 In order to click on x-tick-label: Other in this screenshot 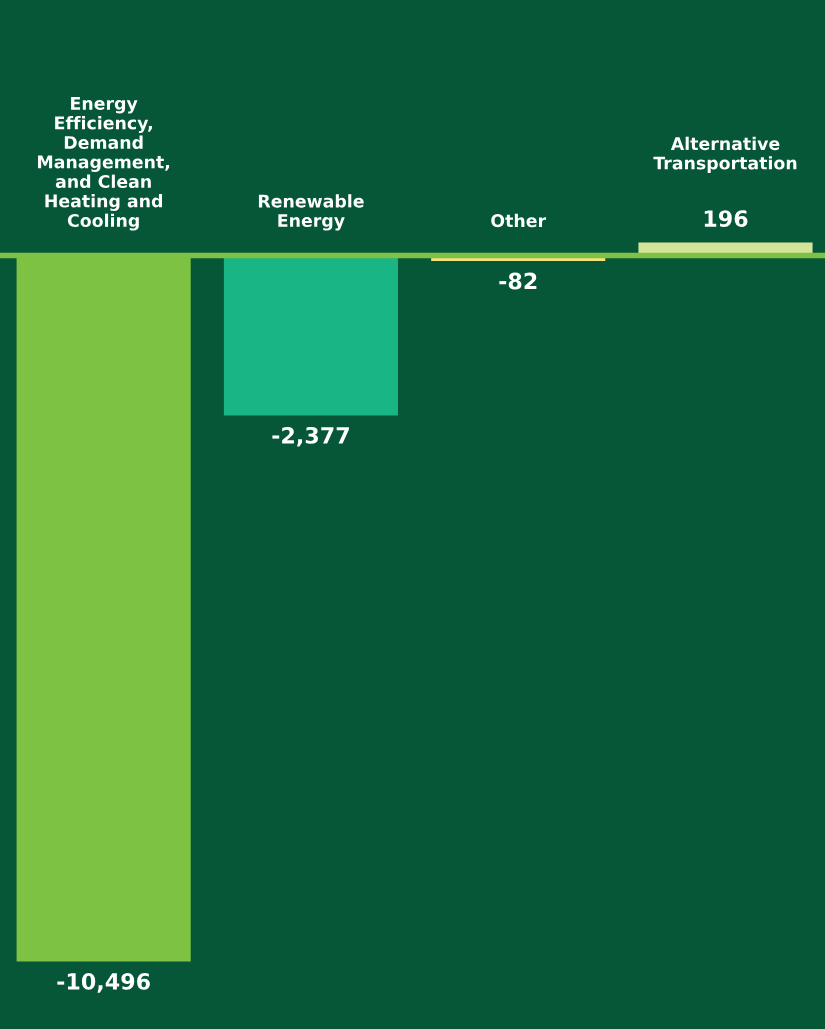, I will do `click(519, 220)`.